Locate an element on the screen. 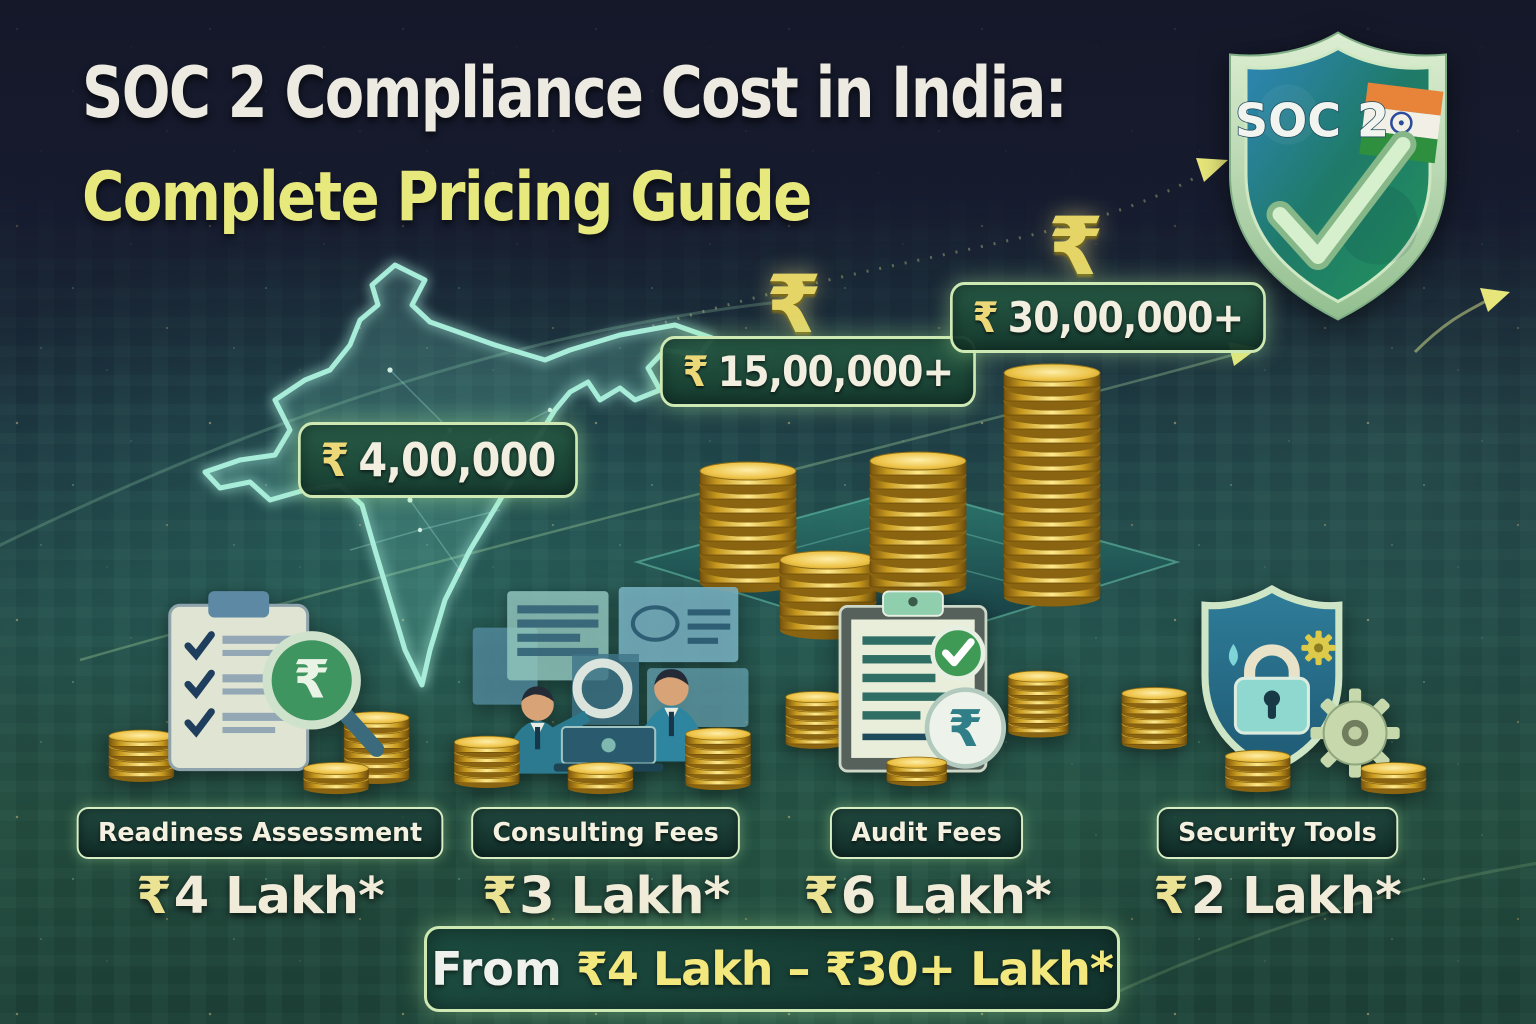 The image size is (1536, 1024). cost-card-consulting-fees: Consulting Fees ₹3 Lakh* is located at coordinates (605, 754).